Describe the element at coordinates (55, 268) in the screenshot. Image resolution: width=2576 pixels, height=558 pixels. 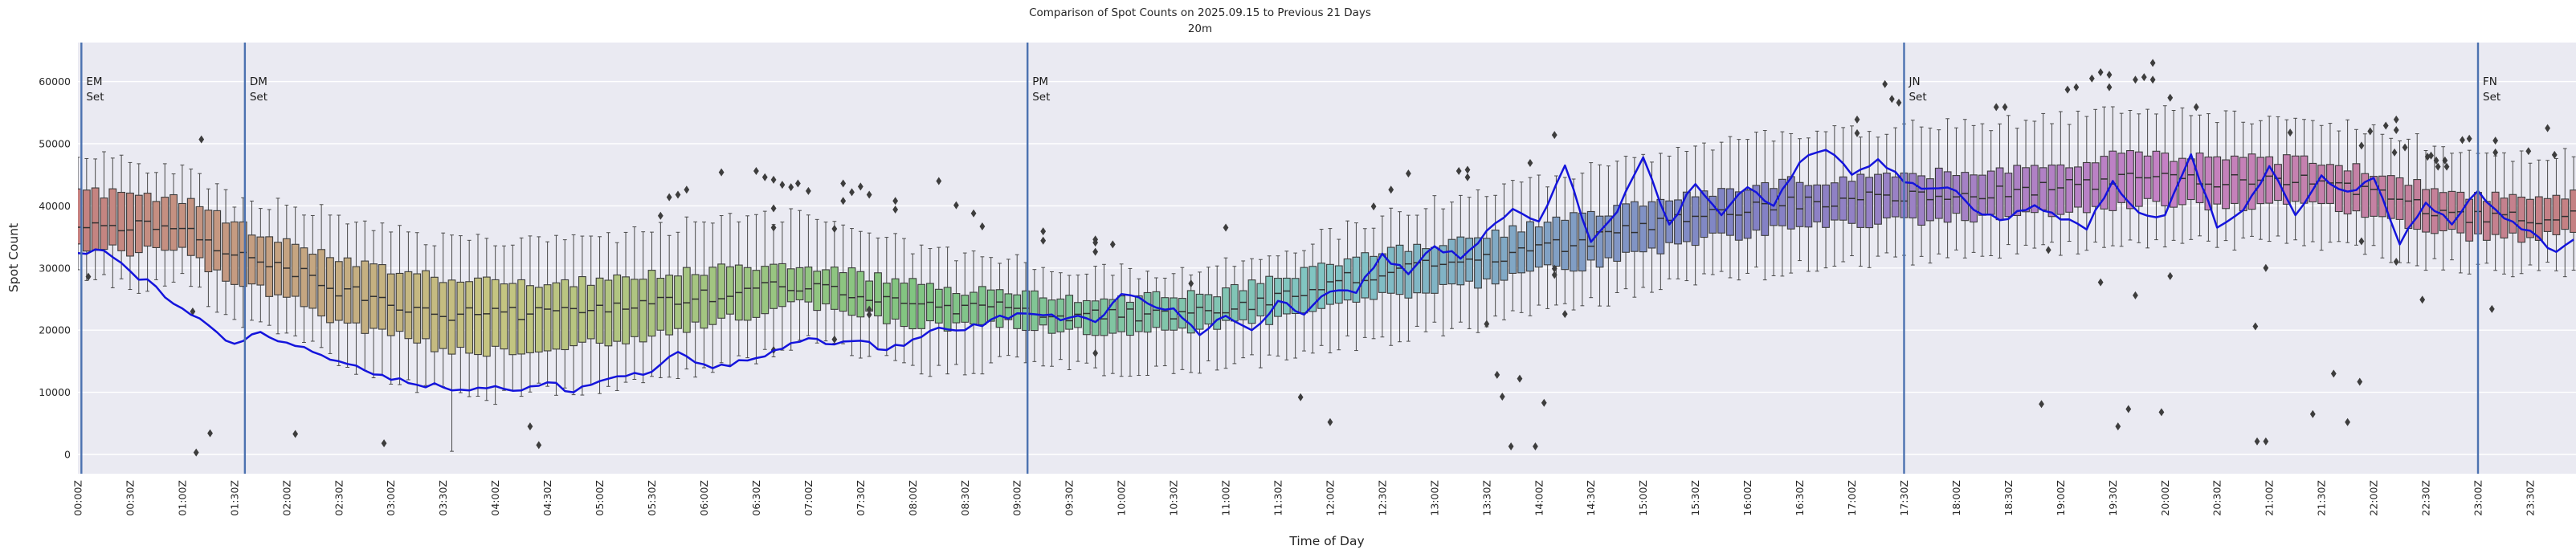
I see `y-tick-label: 30000` at that location.